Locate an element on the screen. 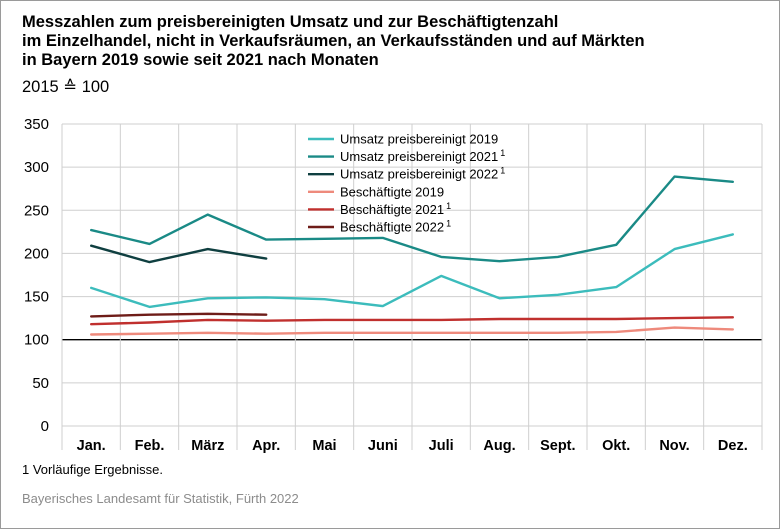  x-tick-label: Mai is located at coordinates (324, 446).